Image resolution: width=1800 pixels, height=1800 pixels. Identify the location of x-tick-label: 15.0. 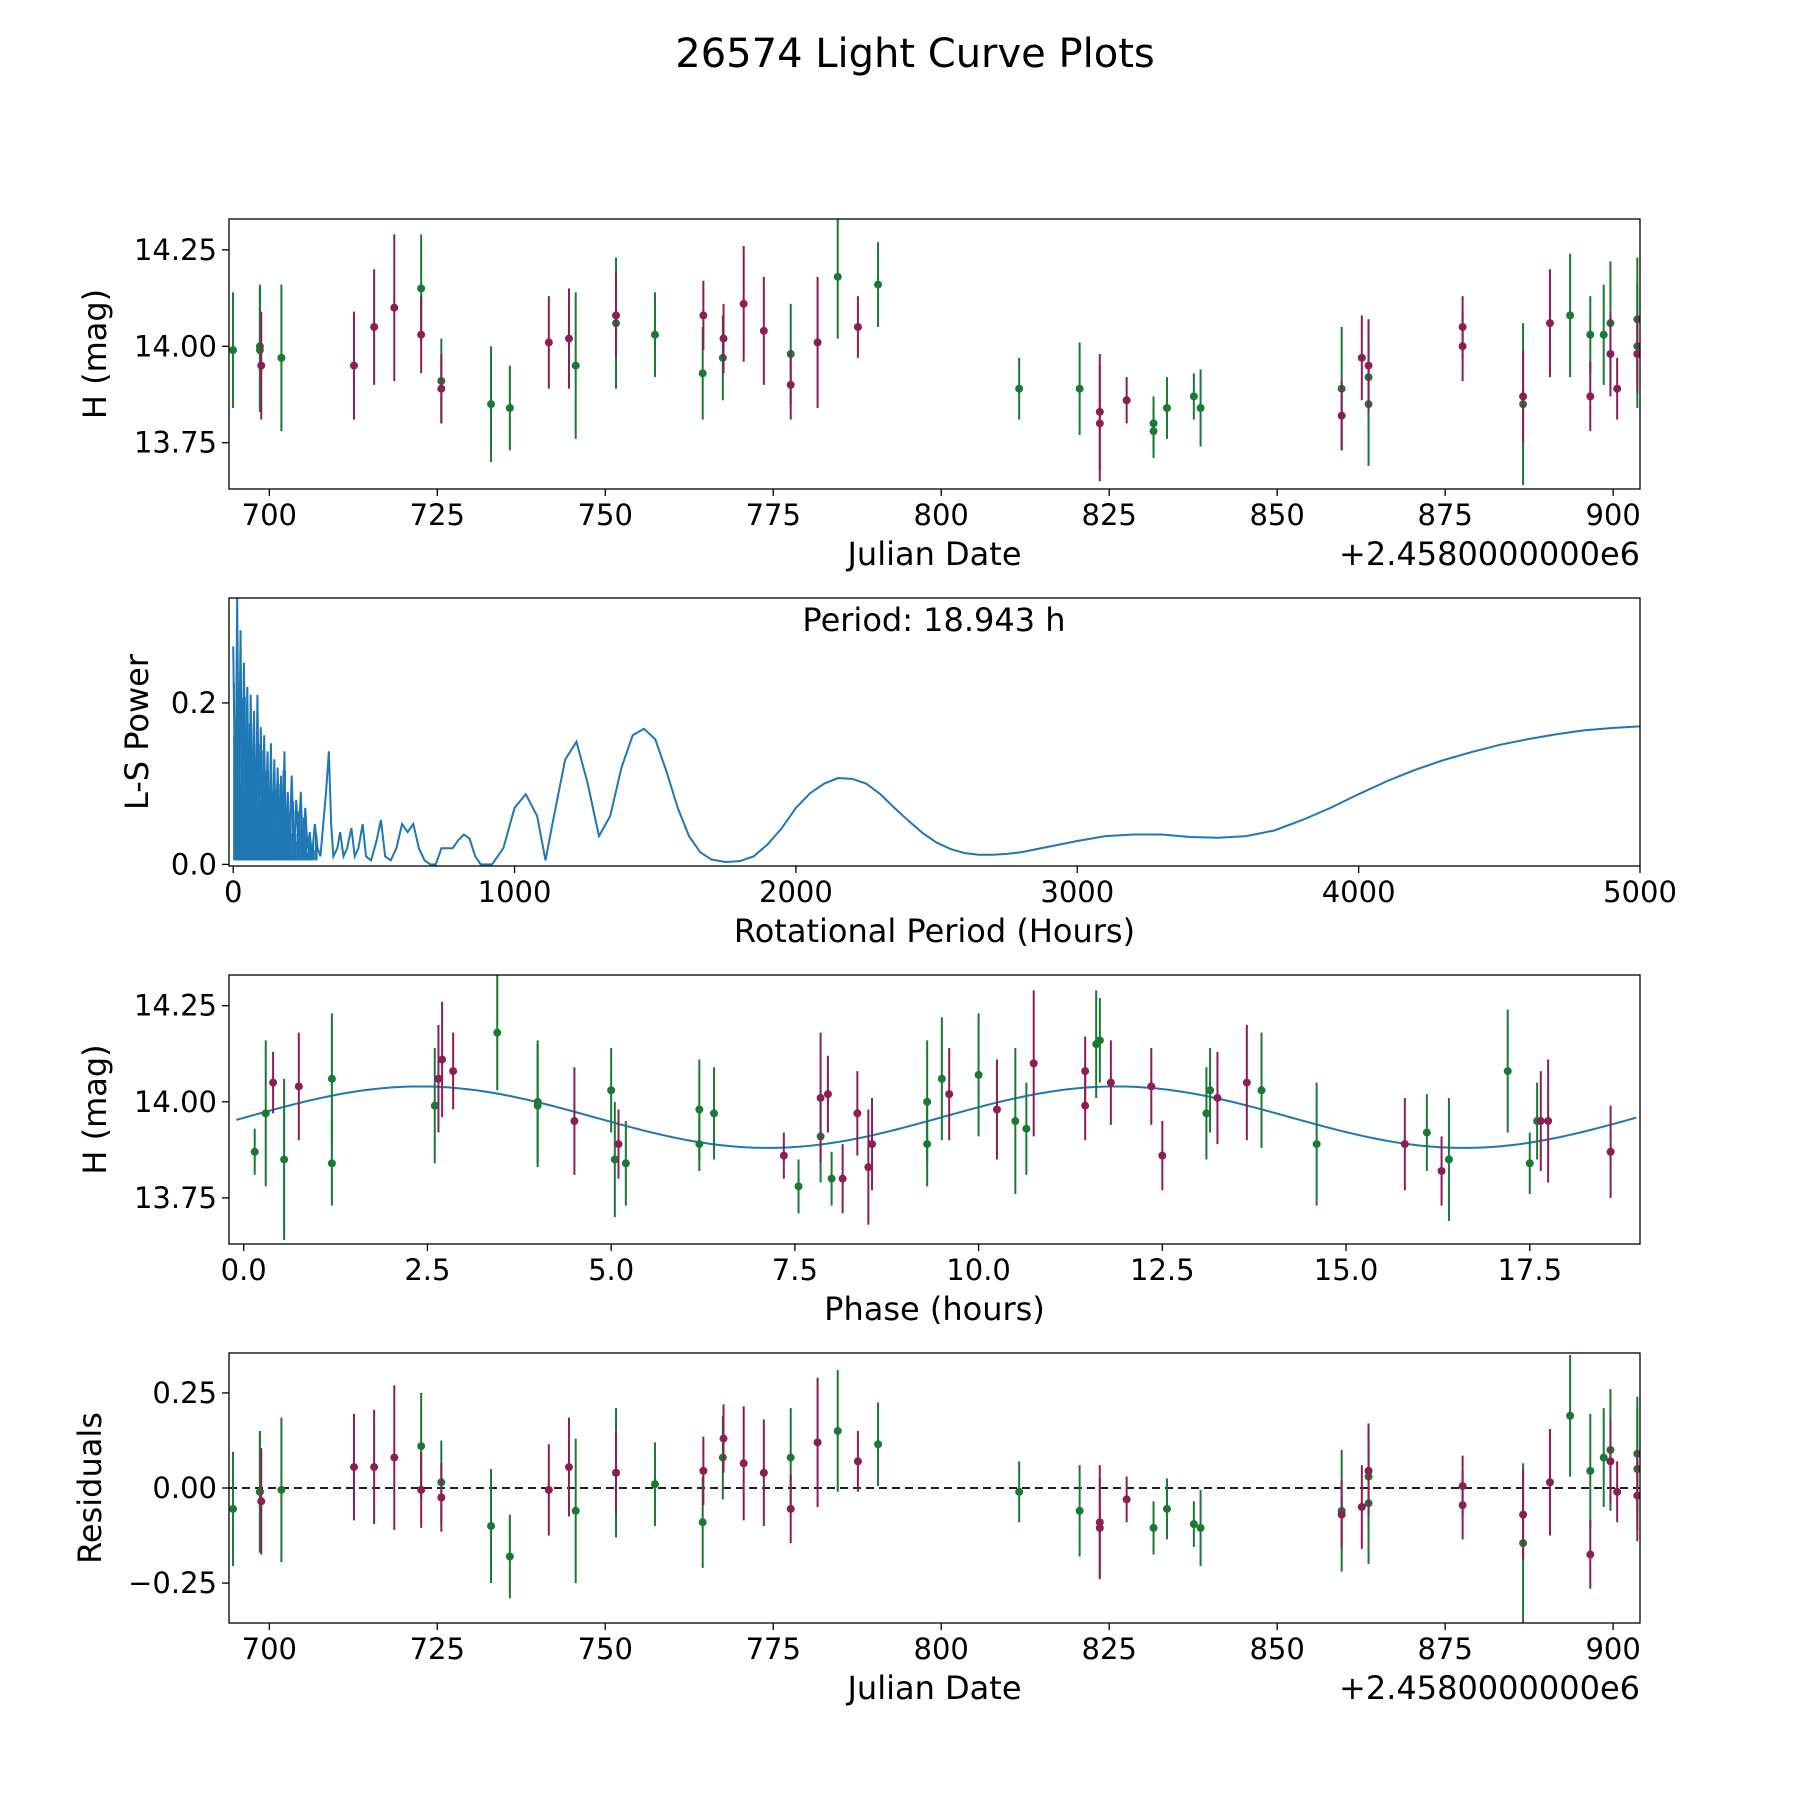
(1346, 1270).